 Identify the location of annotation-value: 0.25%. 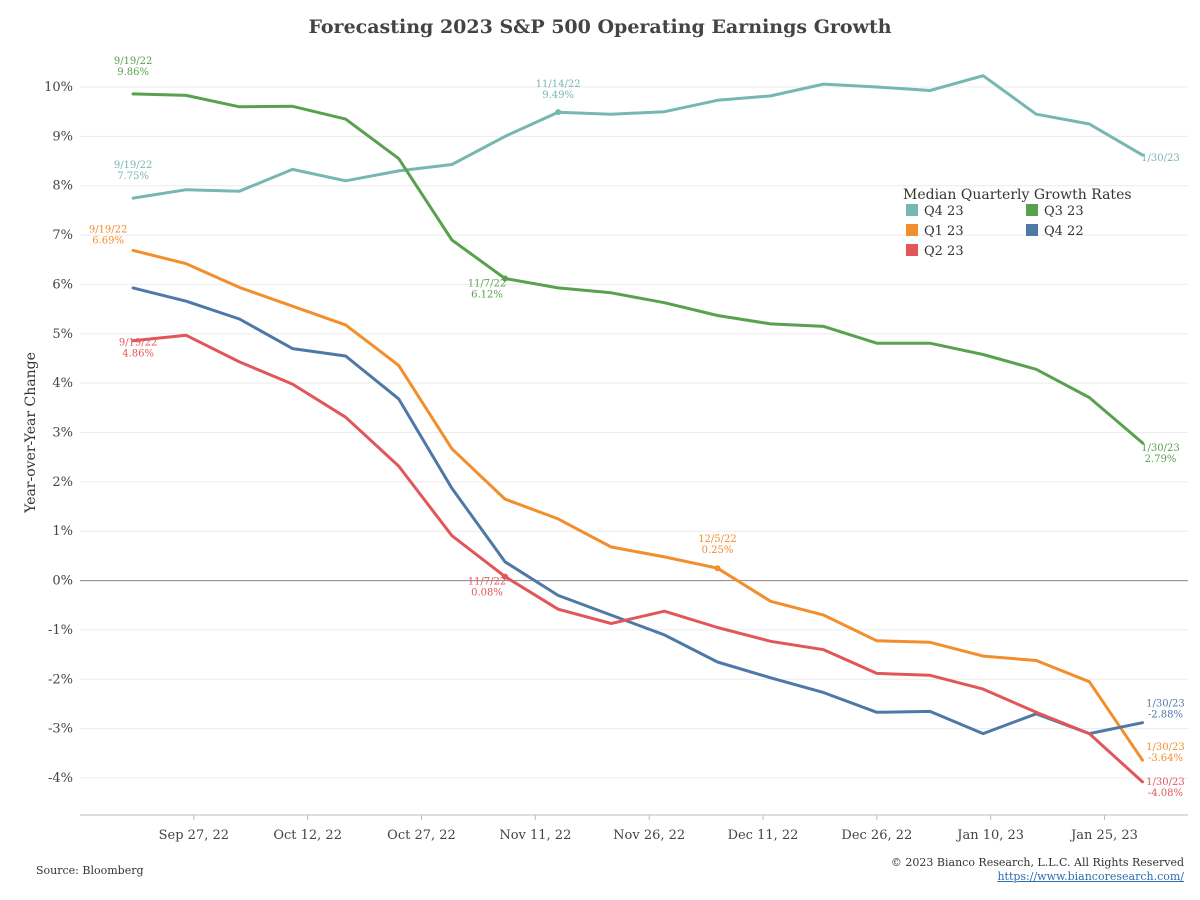
(718, 550).